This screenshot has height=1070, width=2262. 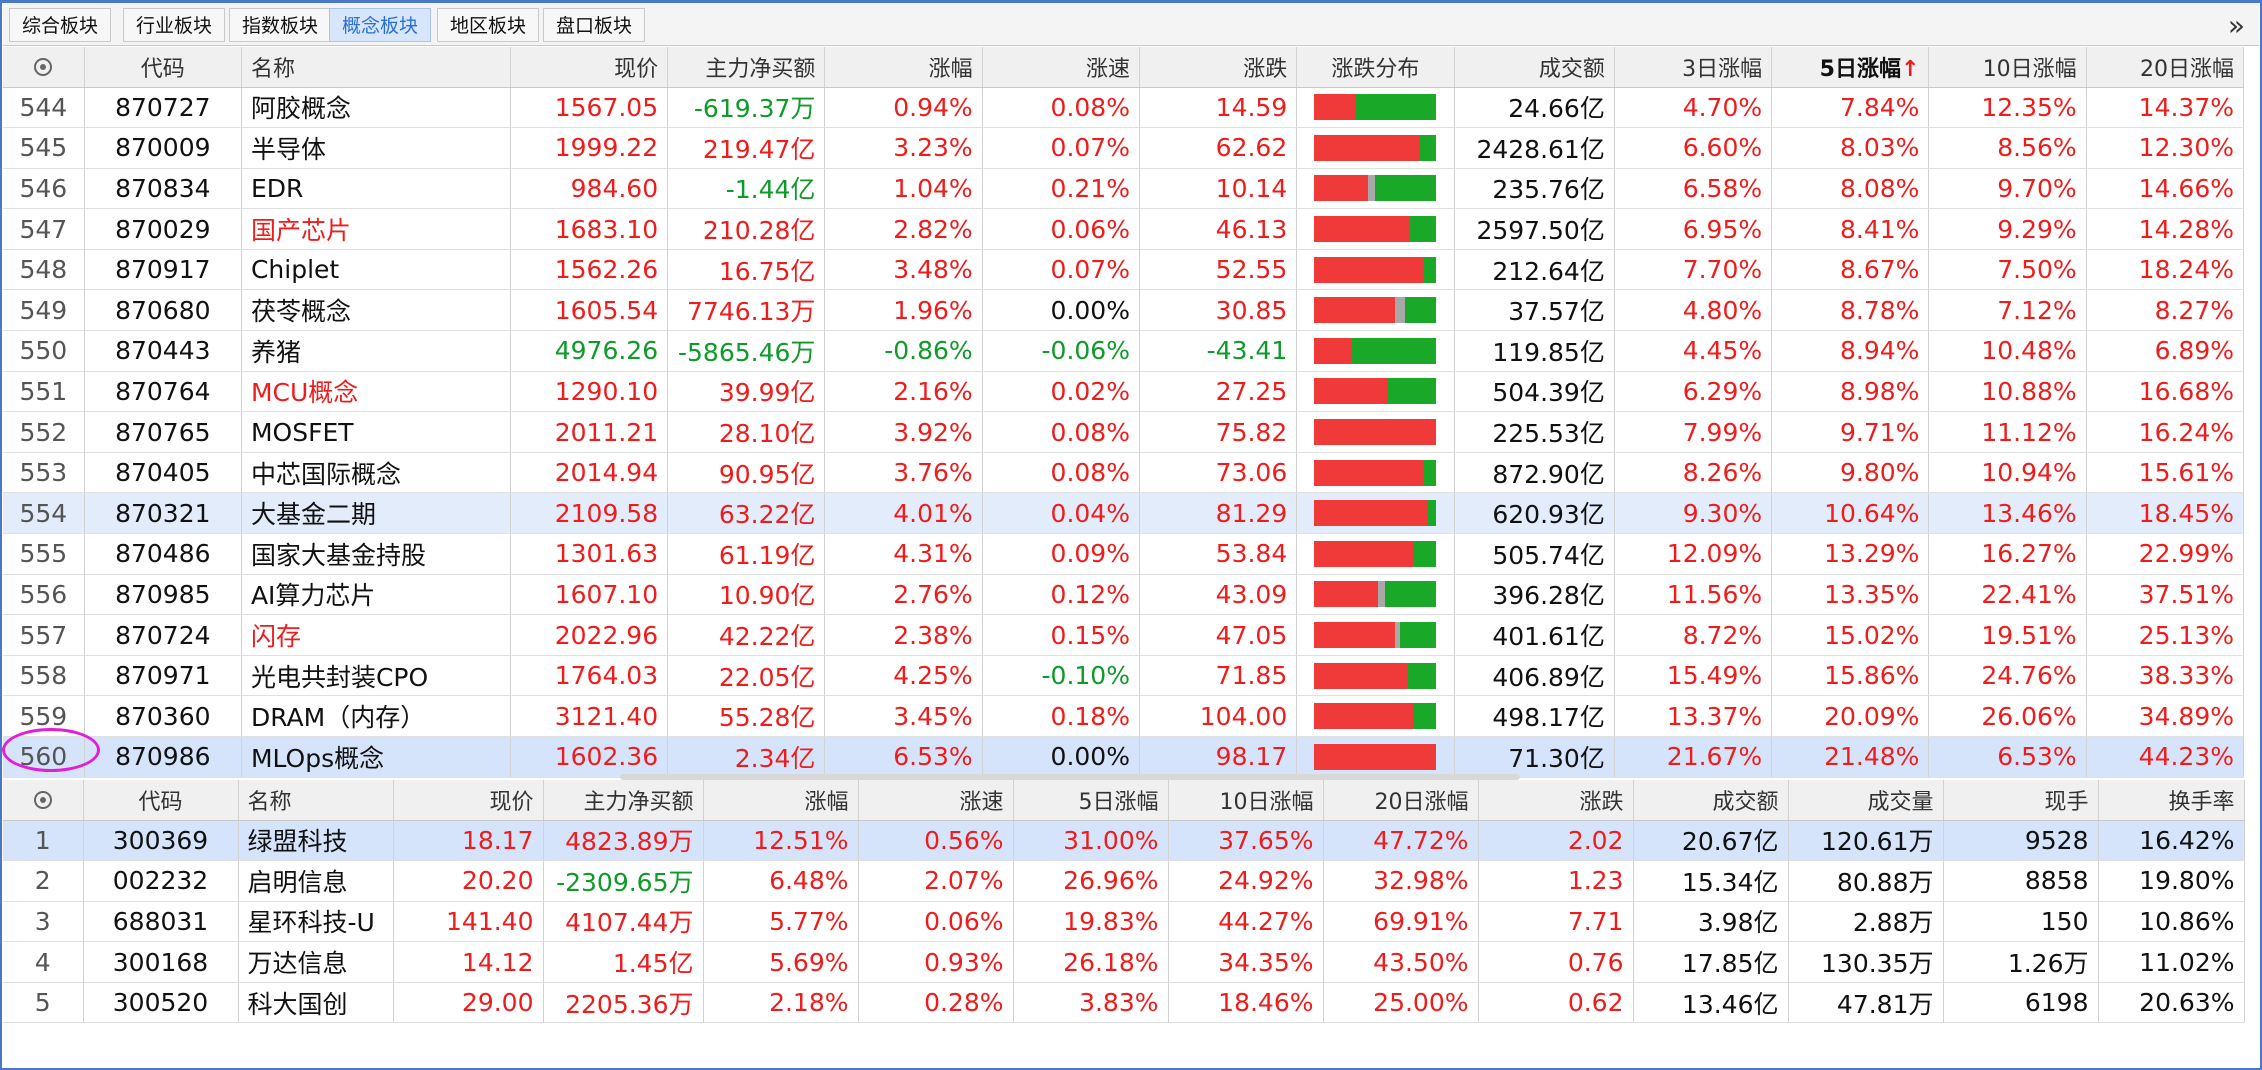 I want to click on sector-code: 870834, so click(x=163, y=189).